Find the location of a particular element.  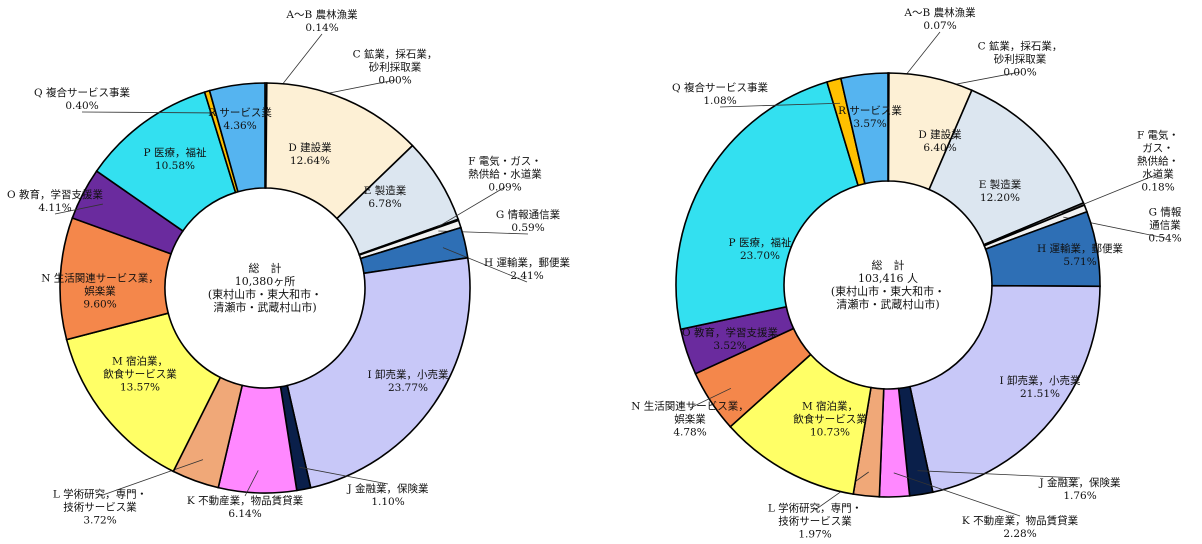

slice-label: K 不動産業，物品賃貸業 6.14% is located at coordinates (245, 508).